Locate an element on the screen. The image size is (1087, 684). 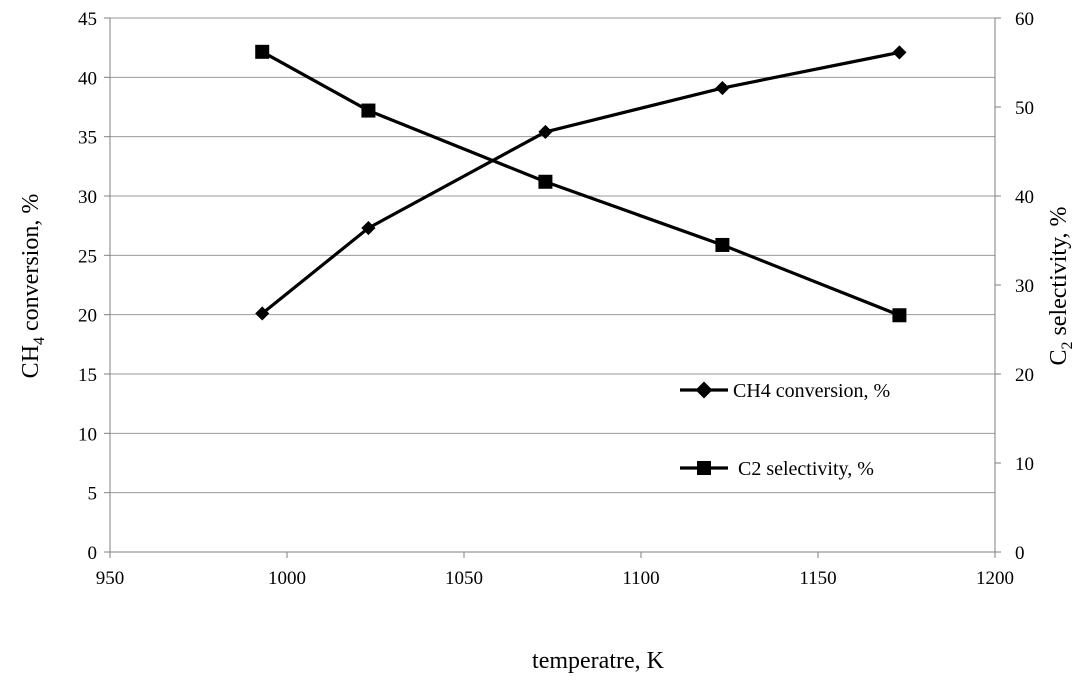
y-left-tick-label: 20 is located at coordinates (87, 316).